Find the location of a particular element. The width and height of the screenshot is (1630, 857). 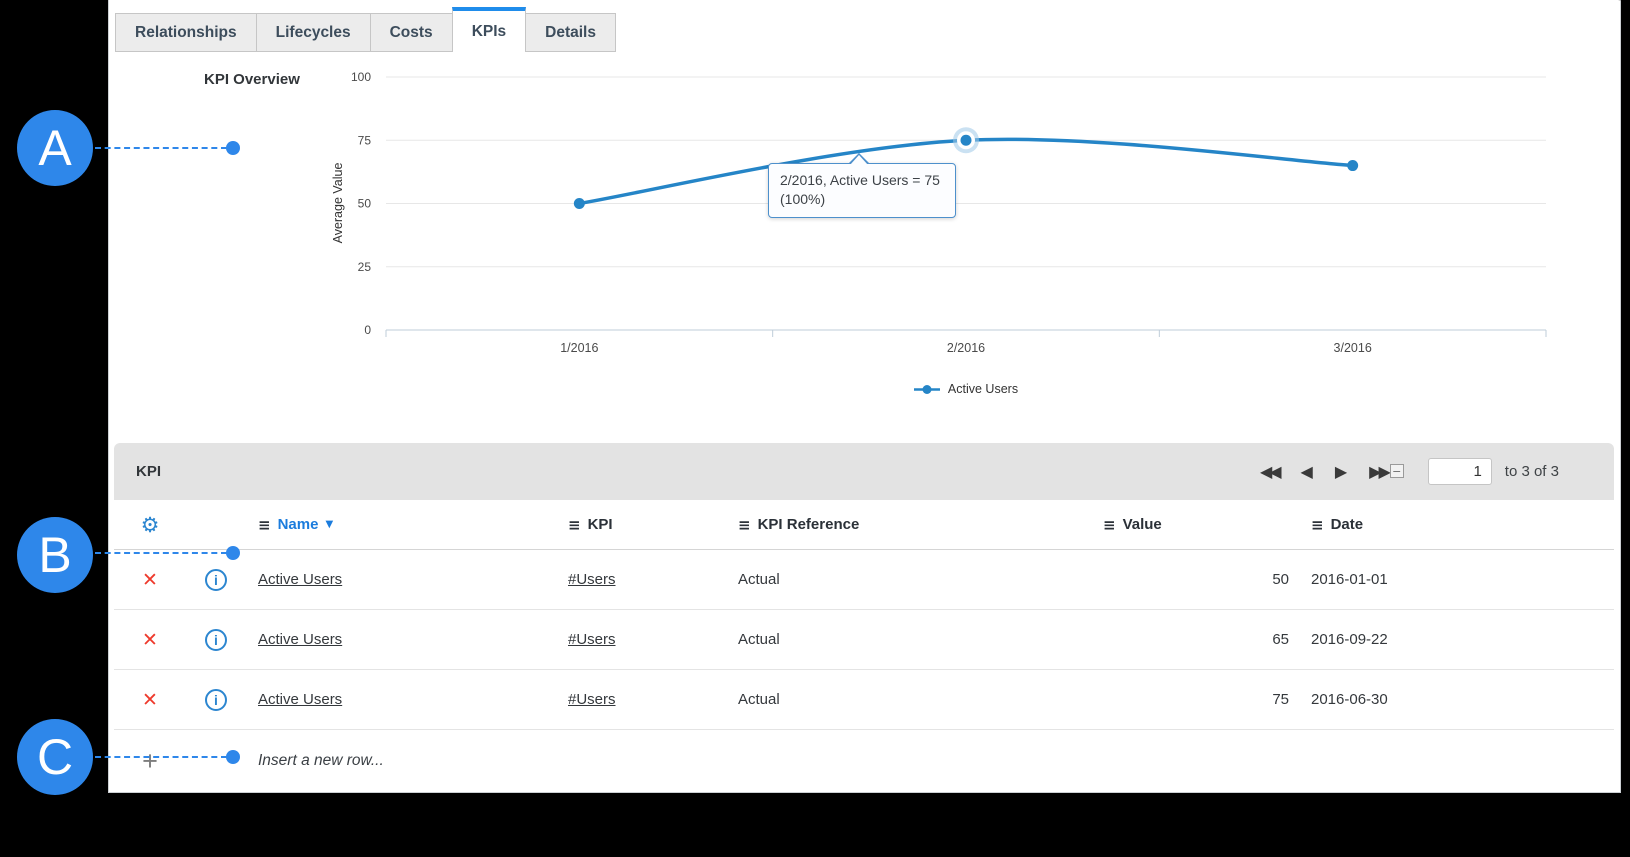

tab-lifecycles: Lifecycles is located at coordinates (313, 32).